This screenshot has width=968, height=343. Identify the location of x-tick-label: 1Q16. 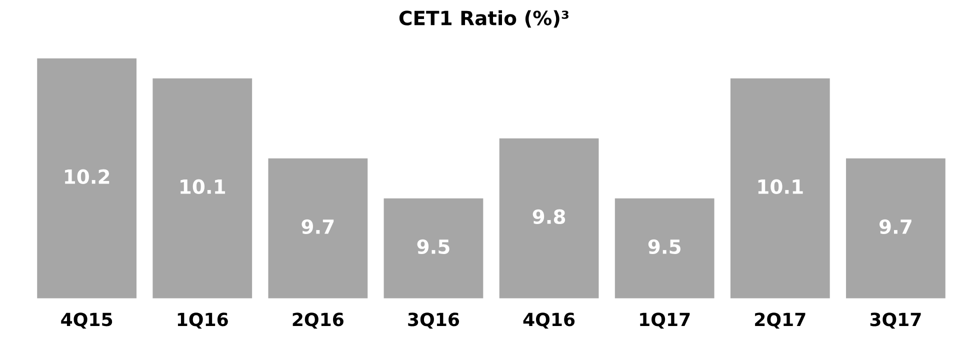
(203, 320).